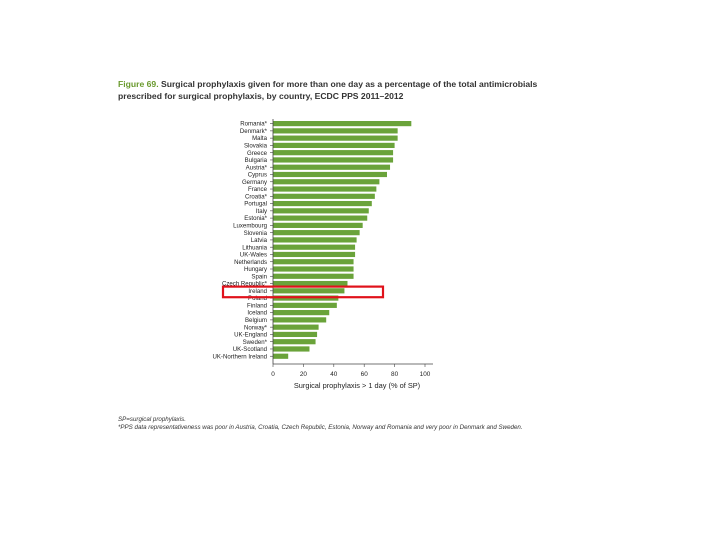 Image resolution: width=720 pixels, height=540 pixels. What do you see at coordinates (333, 160) in the screenshot?
I see `bar-bulgaria` at bounding box center [333, 160].